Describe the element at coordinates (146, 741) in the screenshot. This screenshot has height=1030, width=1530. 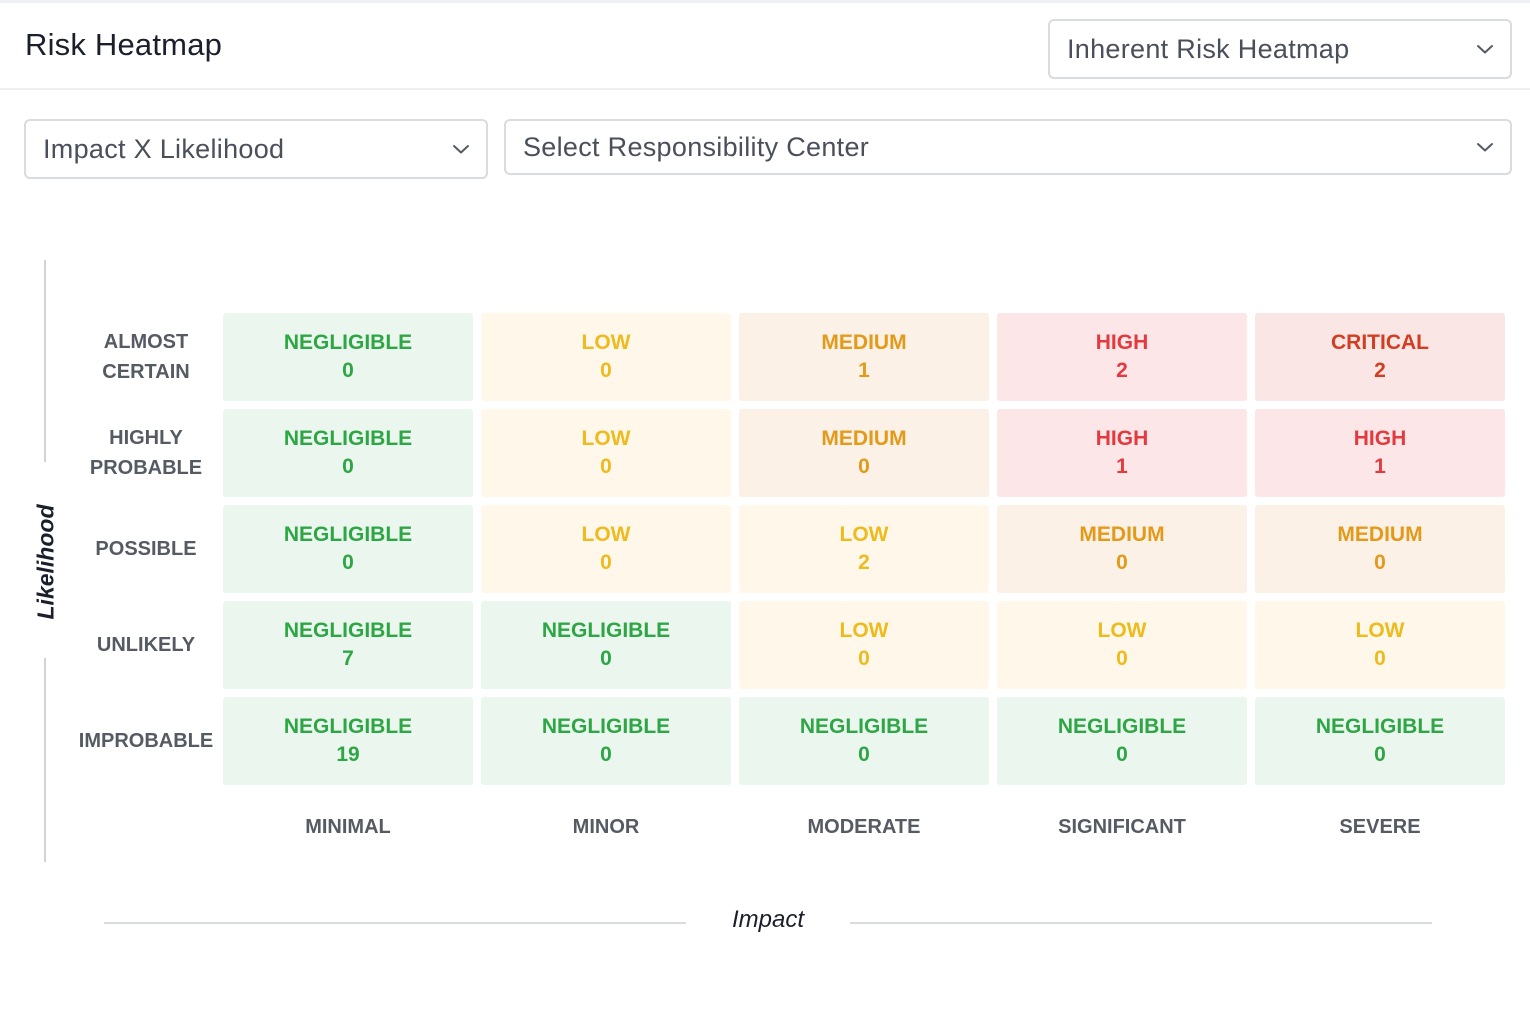
I see `row-label-improbable: IMPROBABLE` at that location.